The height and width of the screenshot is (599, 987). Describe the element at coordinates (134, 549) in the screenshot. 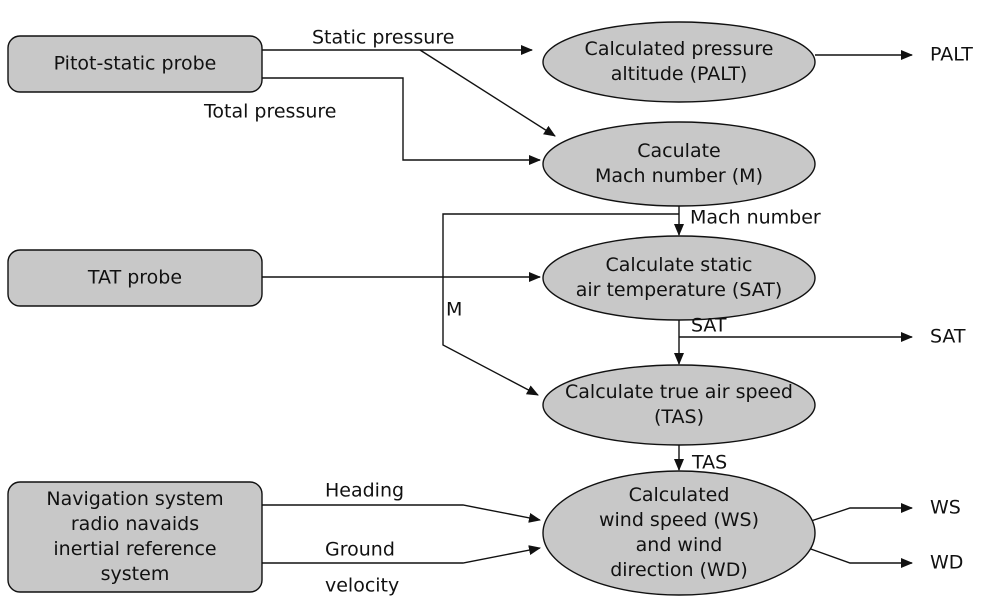

I see `node-label: inertial reference` at that location.